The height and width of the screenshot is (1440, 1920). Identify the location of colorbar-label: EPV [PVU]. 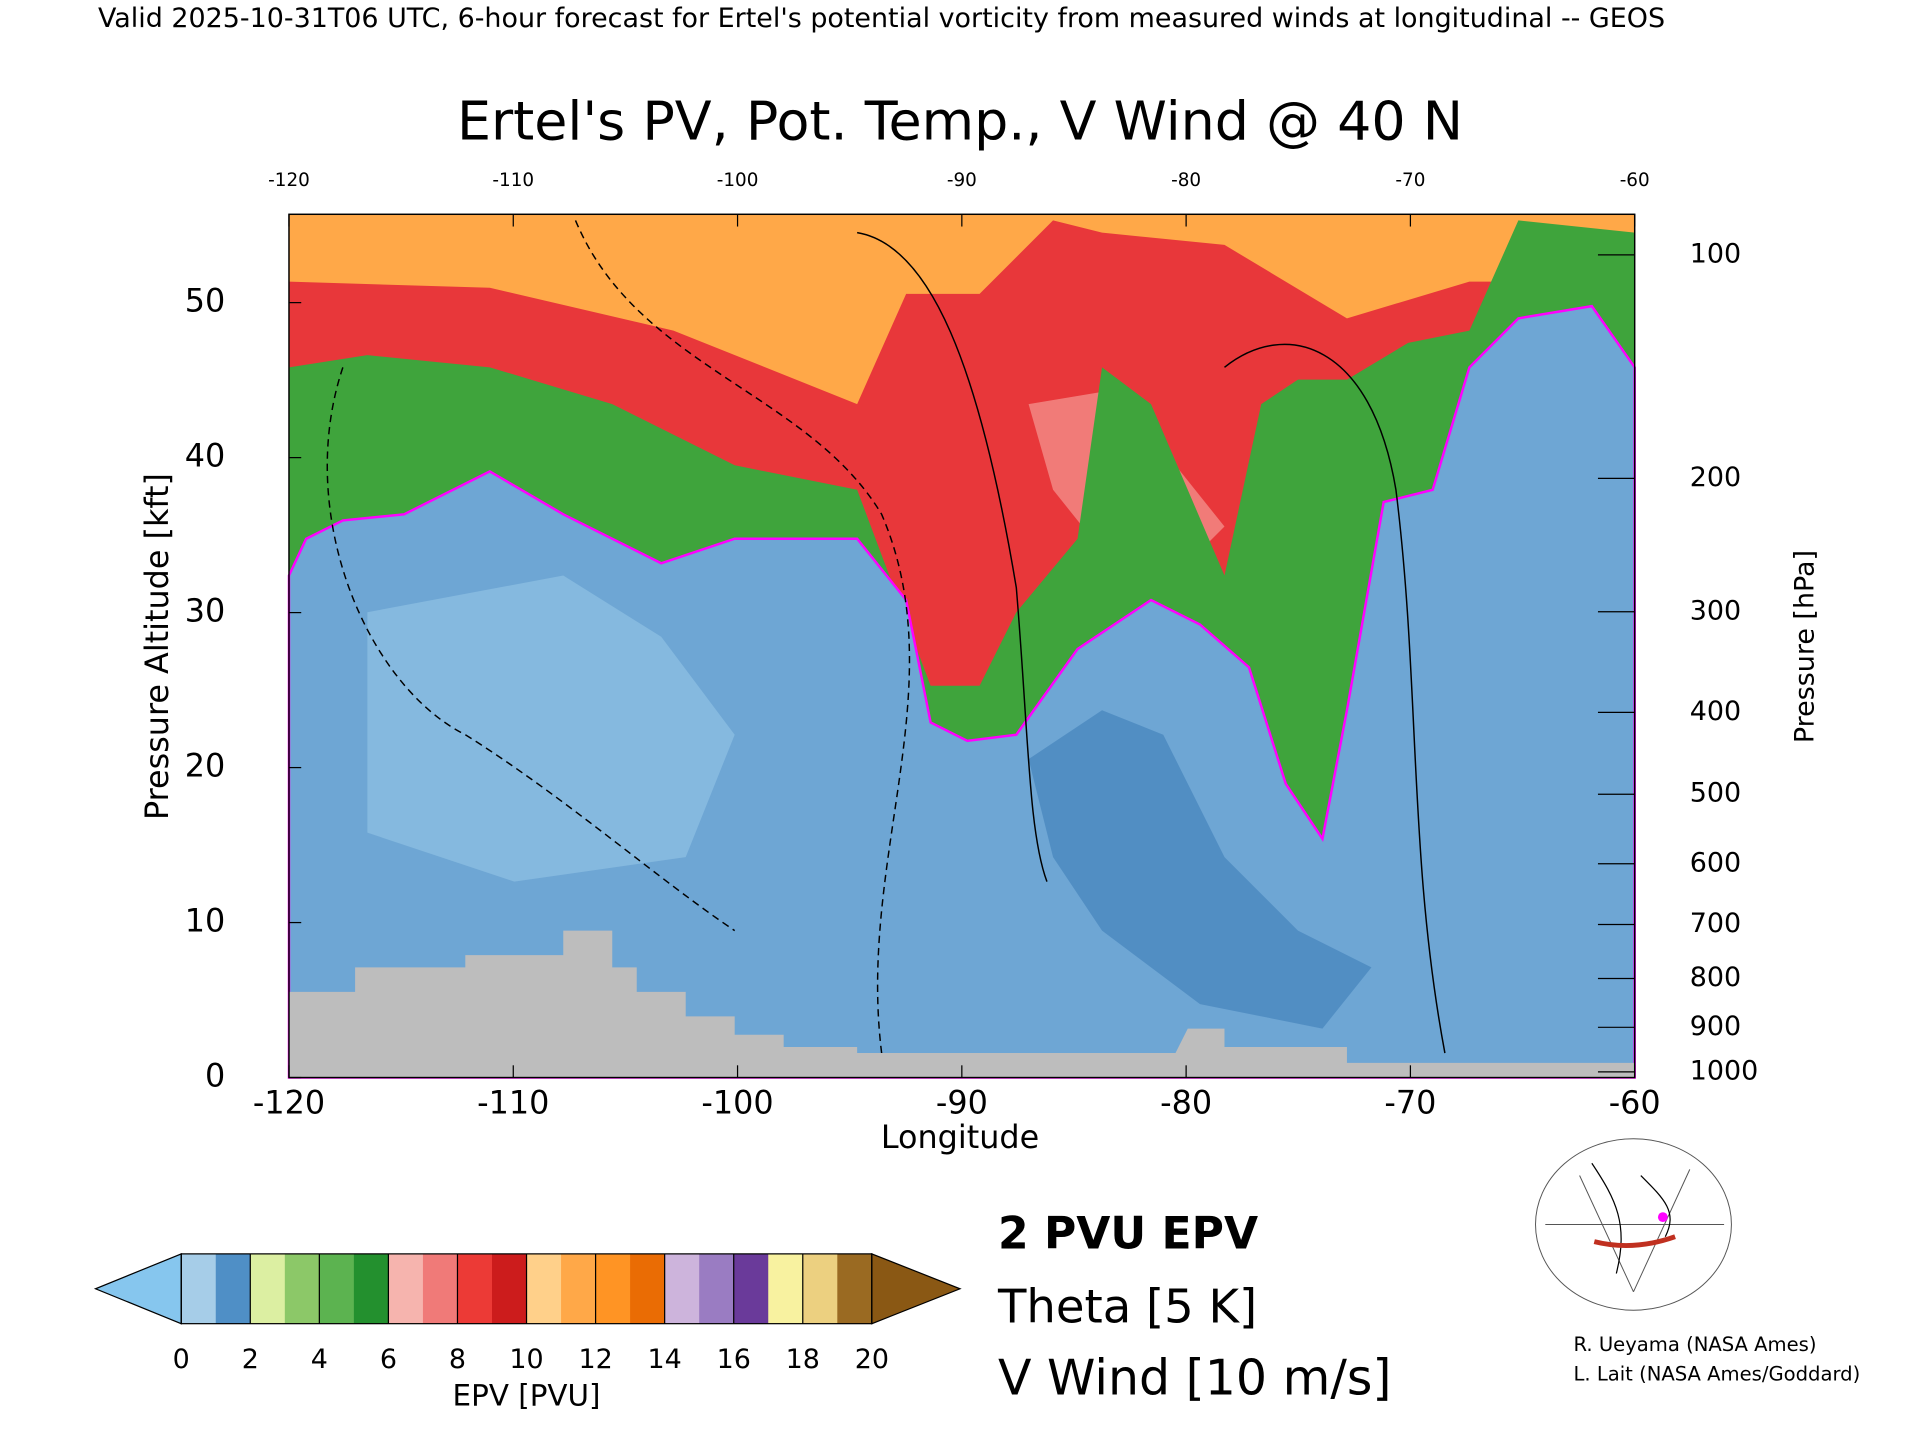
(527, 1396).